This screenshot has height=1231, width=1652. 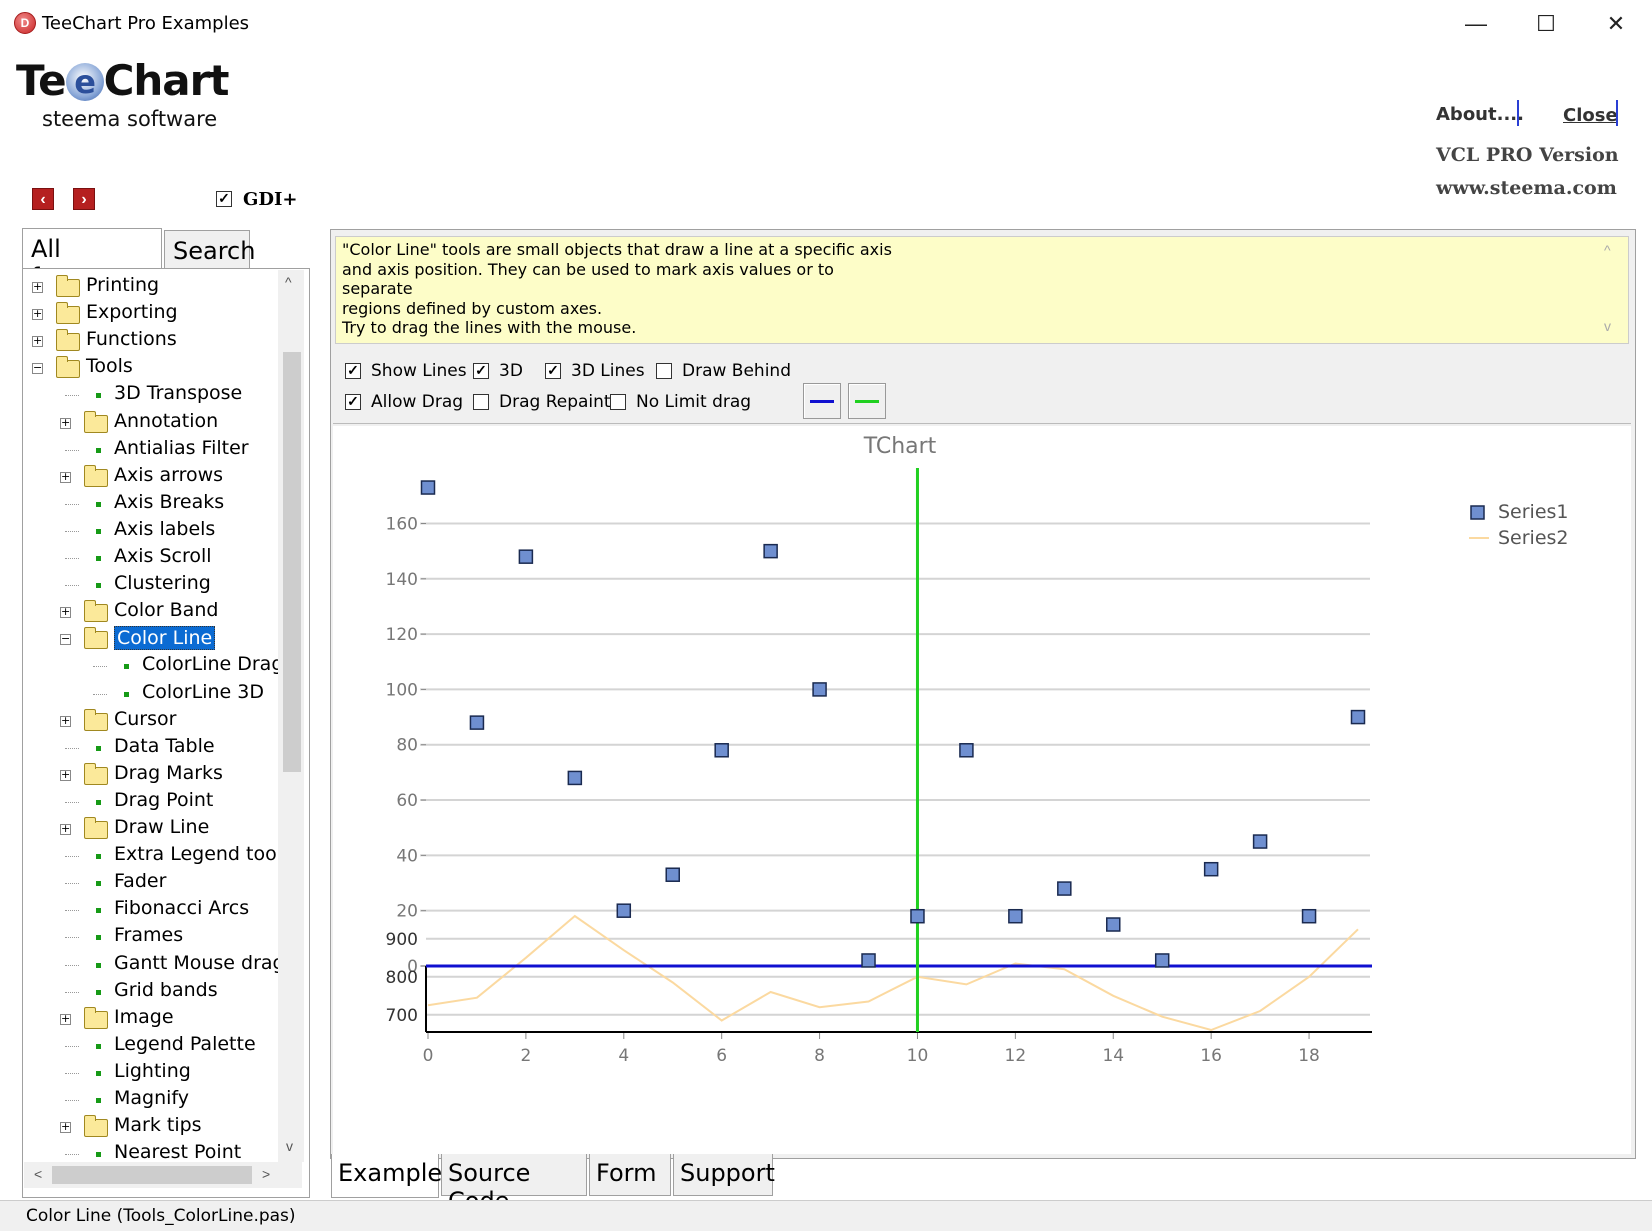 I want to click on 3d-checkbox: ✓, so click(x=481, y=371).